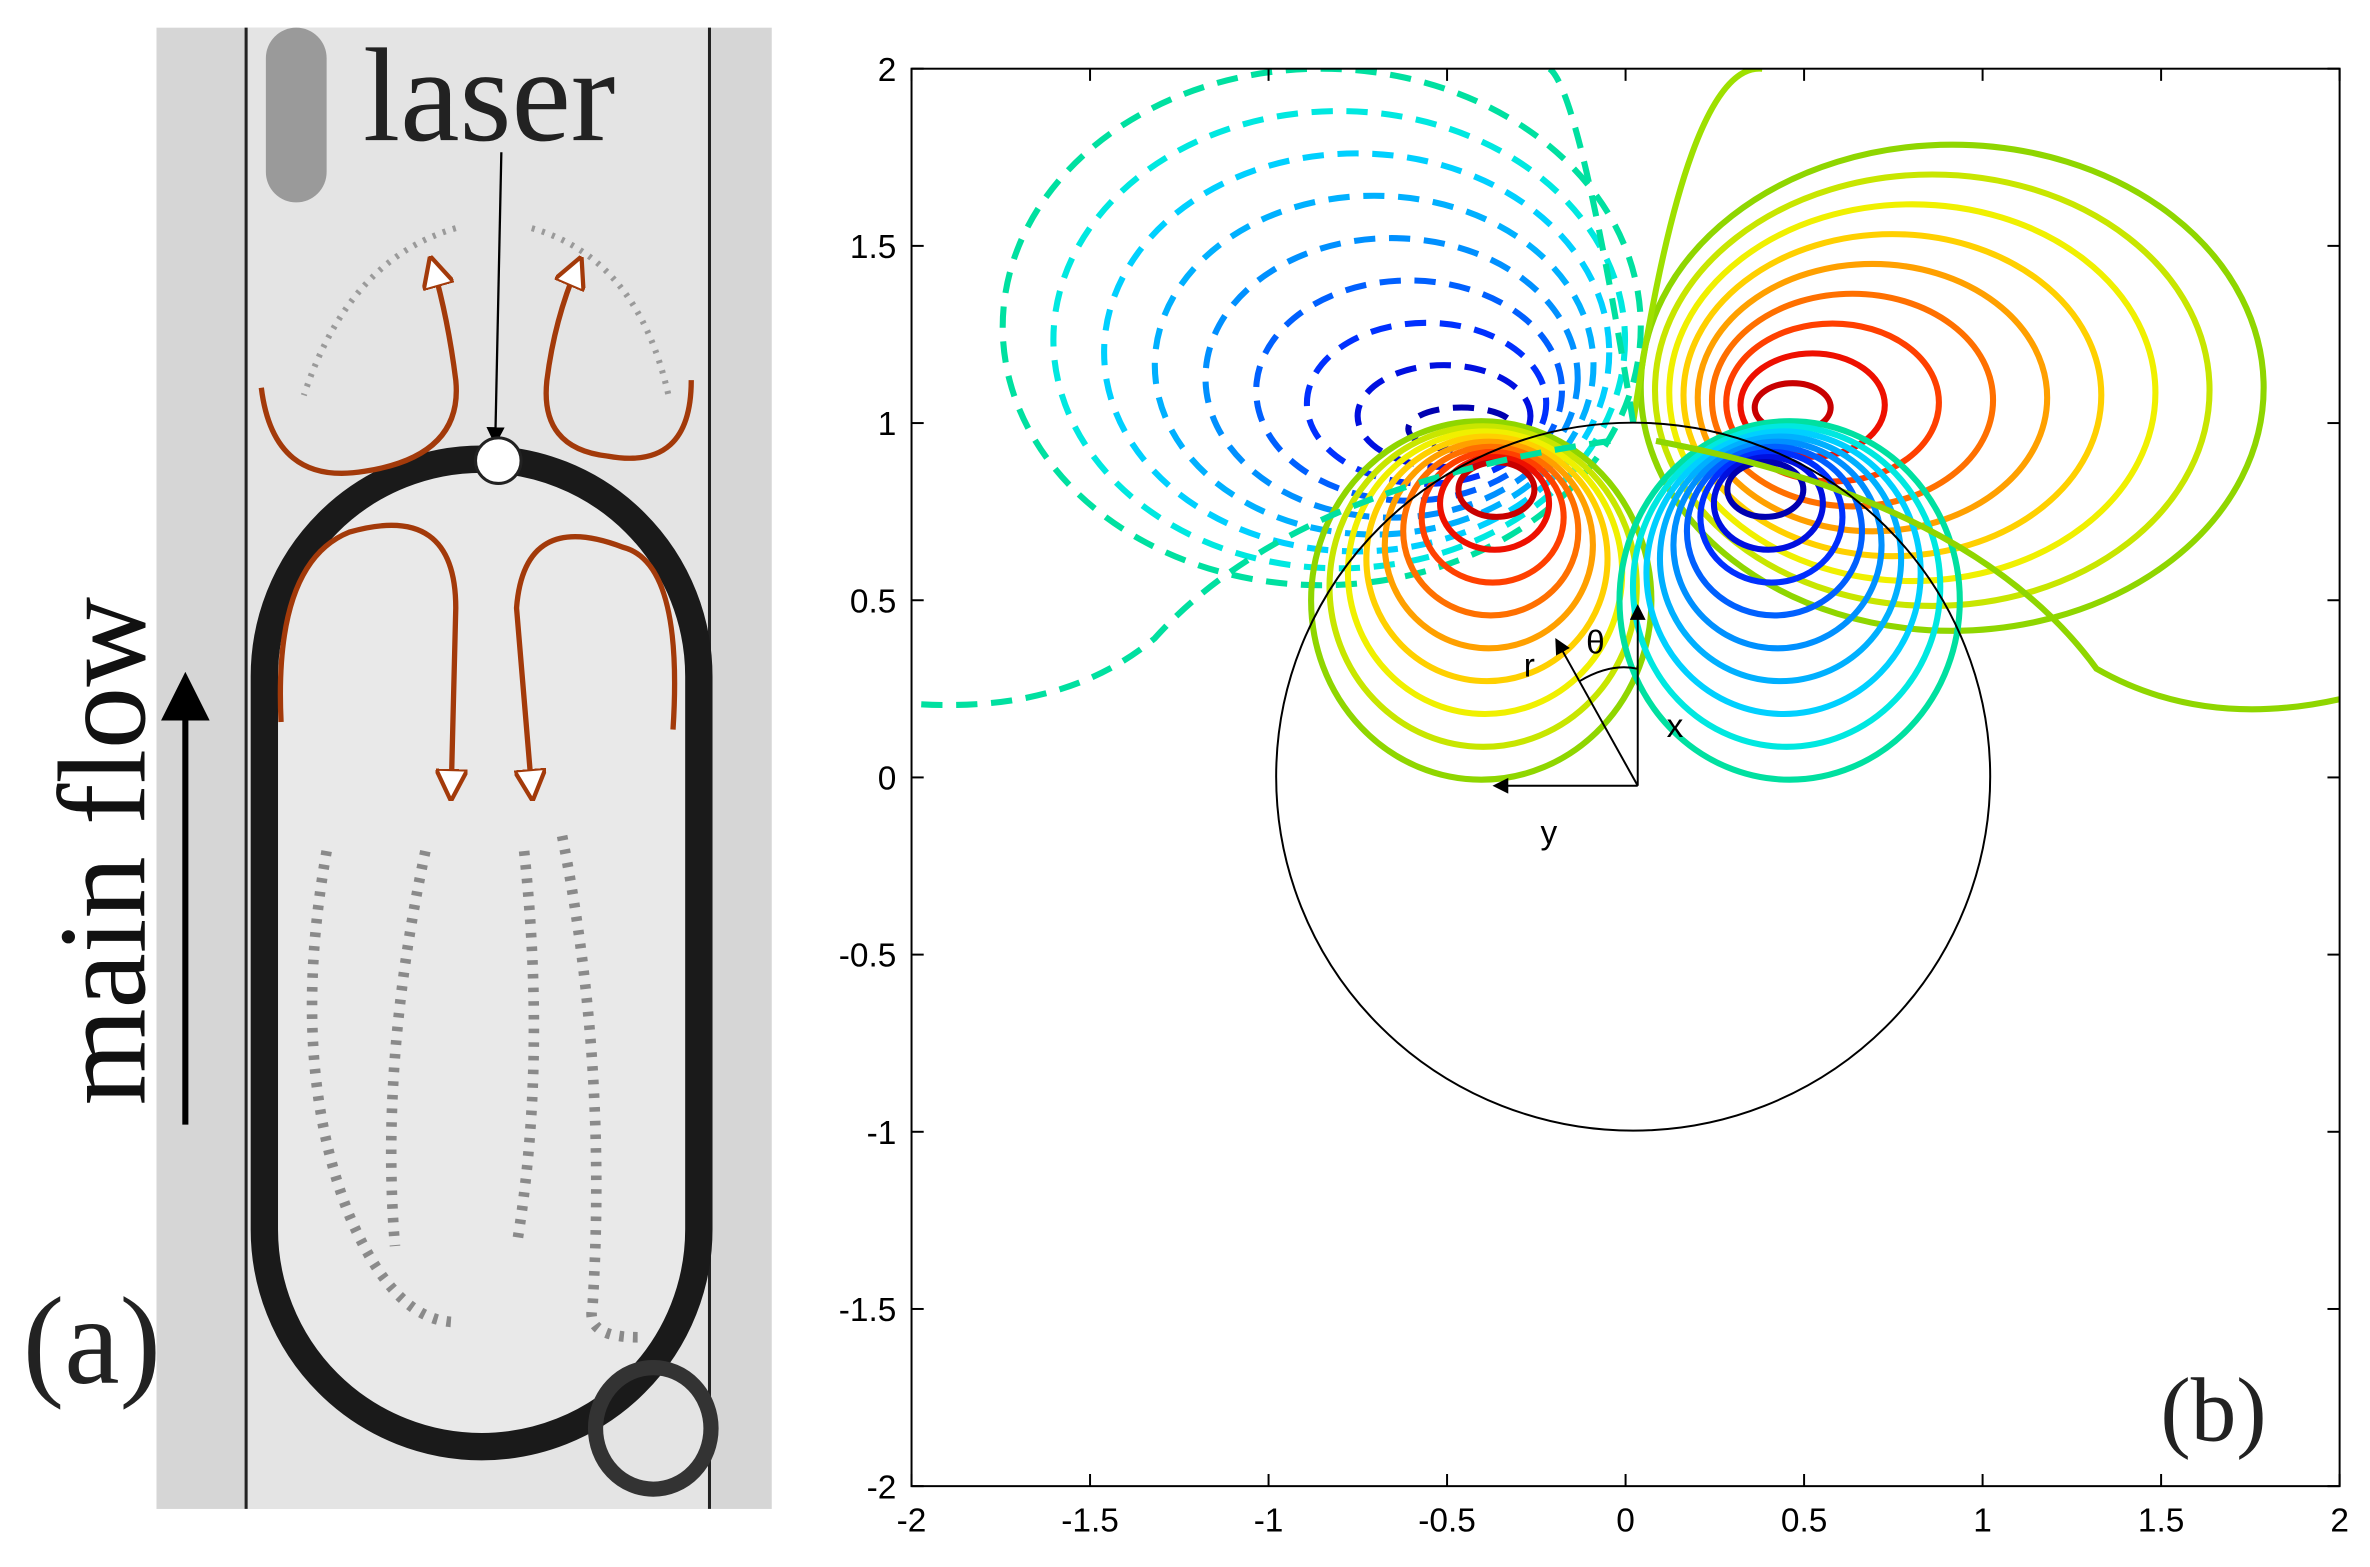 The width and height of the screenshot is (2370, 1567). I want to click on main-flow-label: main flow, so click(102, 851).